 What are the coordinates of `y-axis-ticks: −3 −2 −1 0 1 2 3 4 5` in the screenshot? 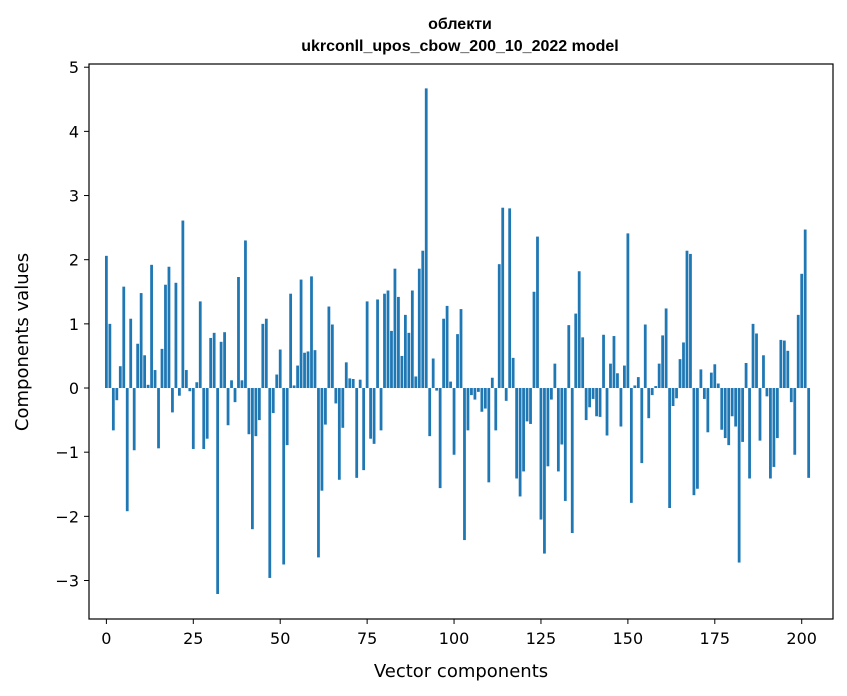 It's located at (72, 324).